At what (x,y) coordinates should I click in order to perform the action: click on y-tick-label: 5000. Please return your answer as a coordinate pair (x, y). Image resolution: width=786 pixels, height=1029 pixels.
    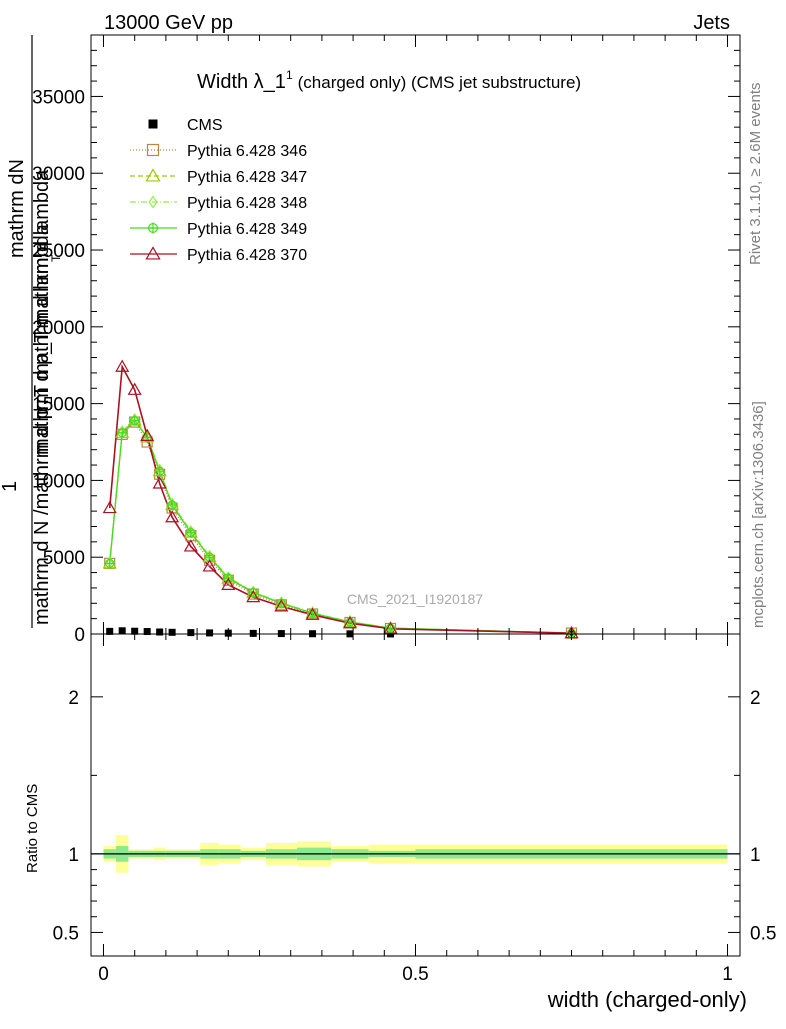
    Looking at the image, I should click on (64, 558).